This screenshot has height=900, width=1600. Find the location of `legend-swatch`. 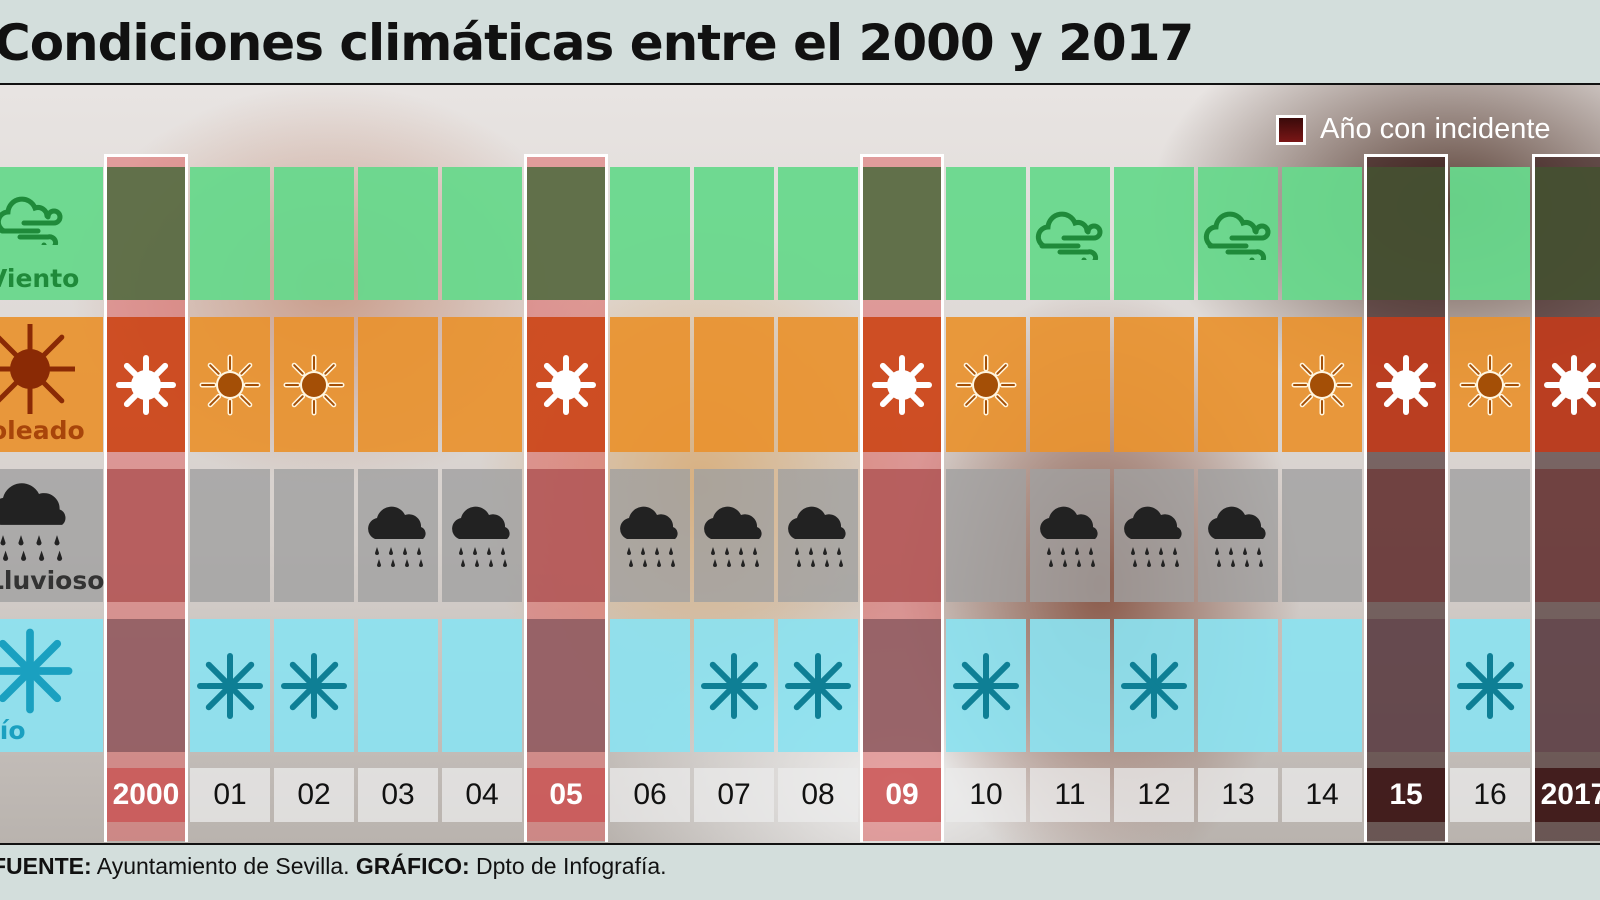

legend-swatch is located at coordinates (1291, 129).